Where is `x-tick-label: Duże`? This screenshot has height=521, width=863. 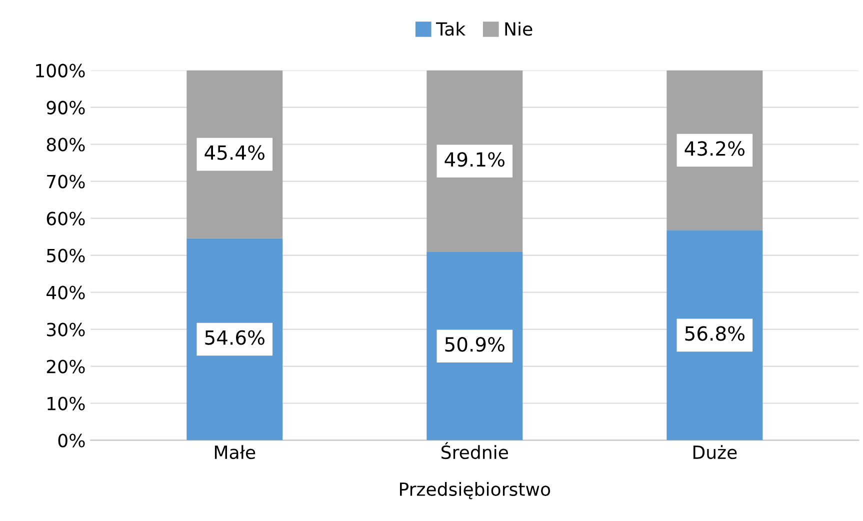
x-tick-label: Duże is located at coordinates (715, 452).